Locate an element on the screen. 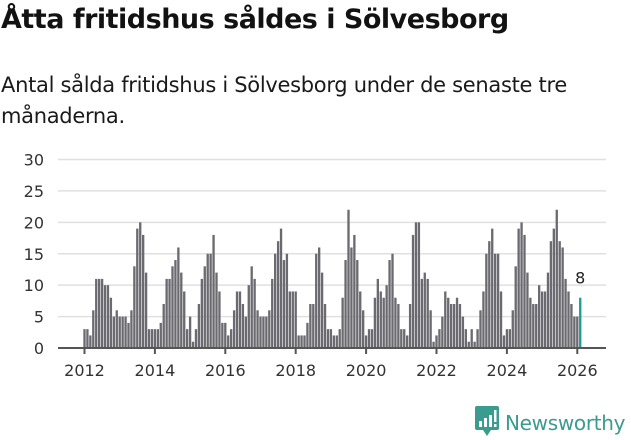 Image resolution: width=631 pixels, height=440 pixels. last-value-annotation: 8 is located at coordinates (580, 278).